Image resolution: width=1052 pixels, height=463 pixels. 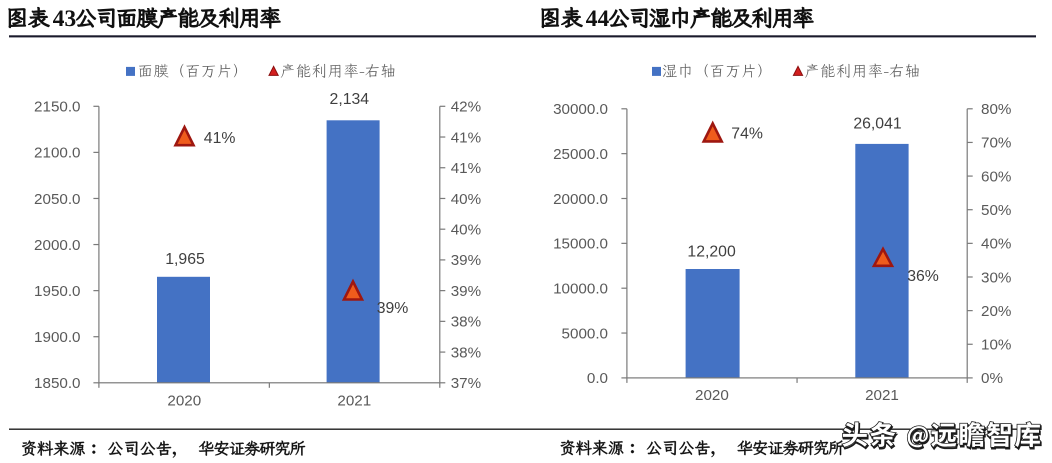 I want to click on svg-text: 10000.0, so click(x=580, y=289).